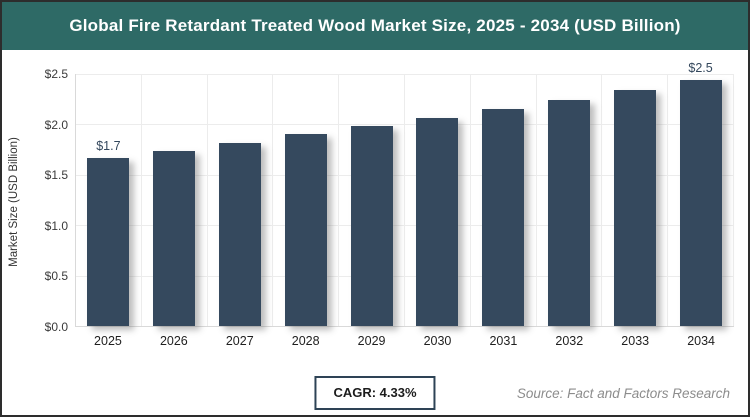 Image resolution: width=750 pixels, height=417 pixels. Describe the element at coordinates (503, 341) in the screenshot. I see `x-axis-label: 2031` at that location.